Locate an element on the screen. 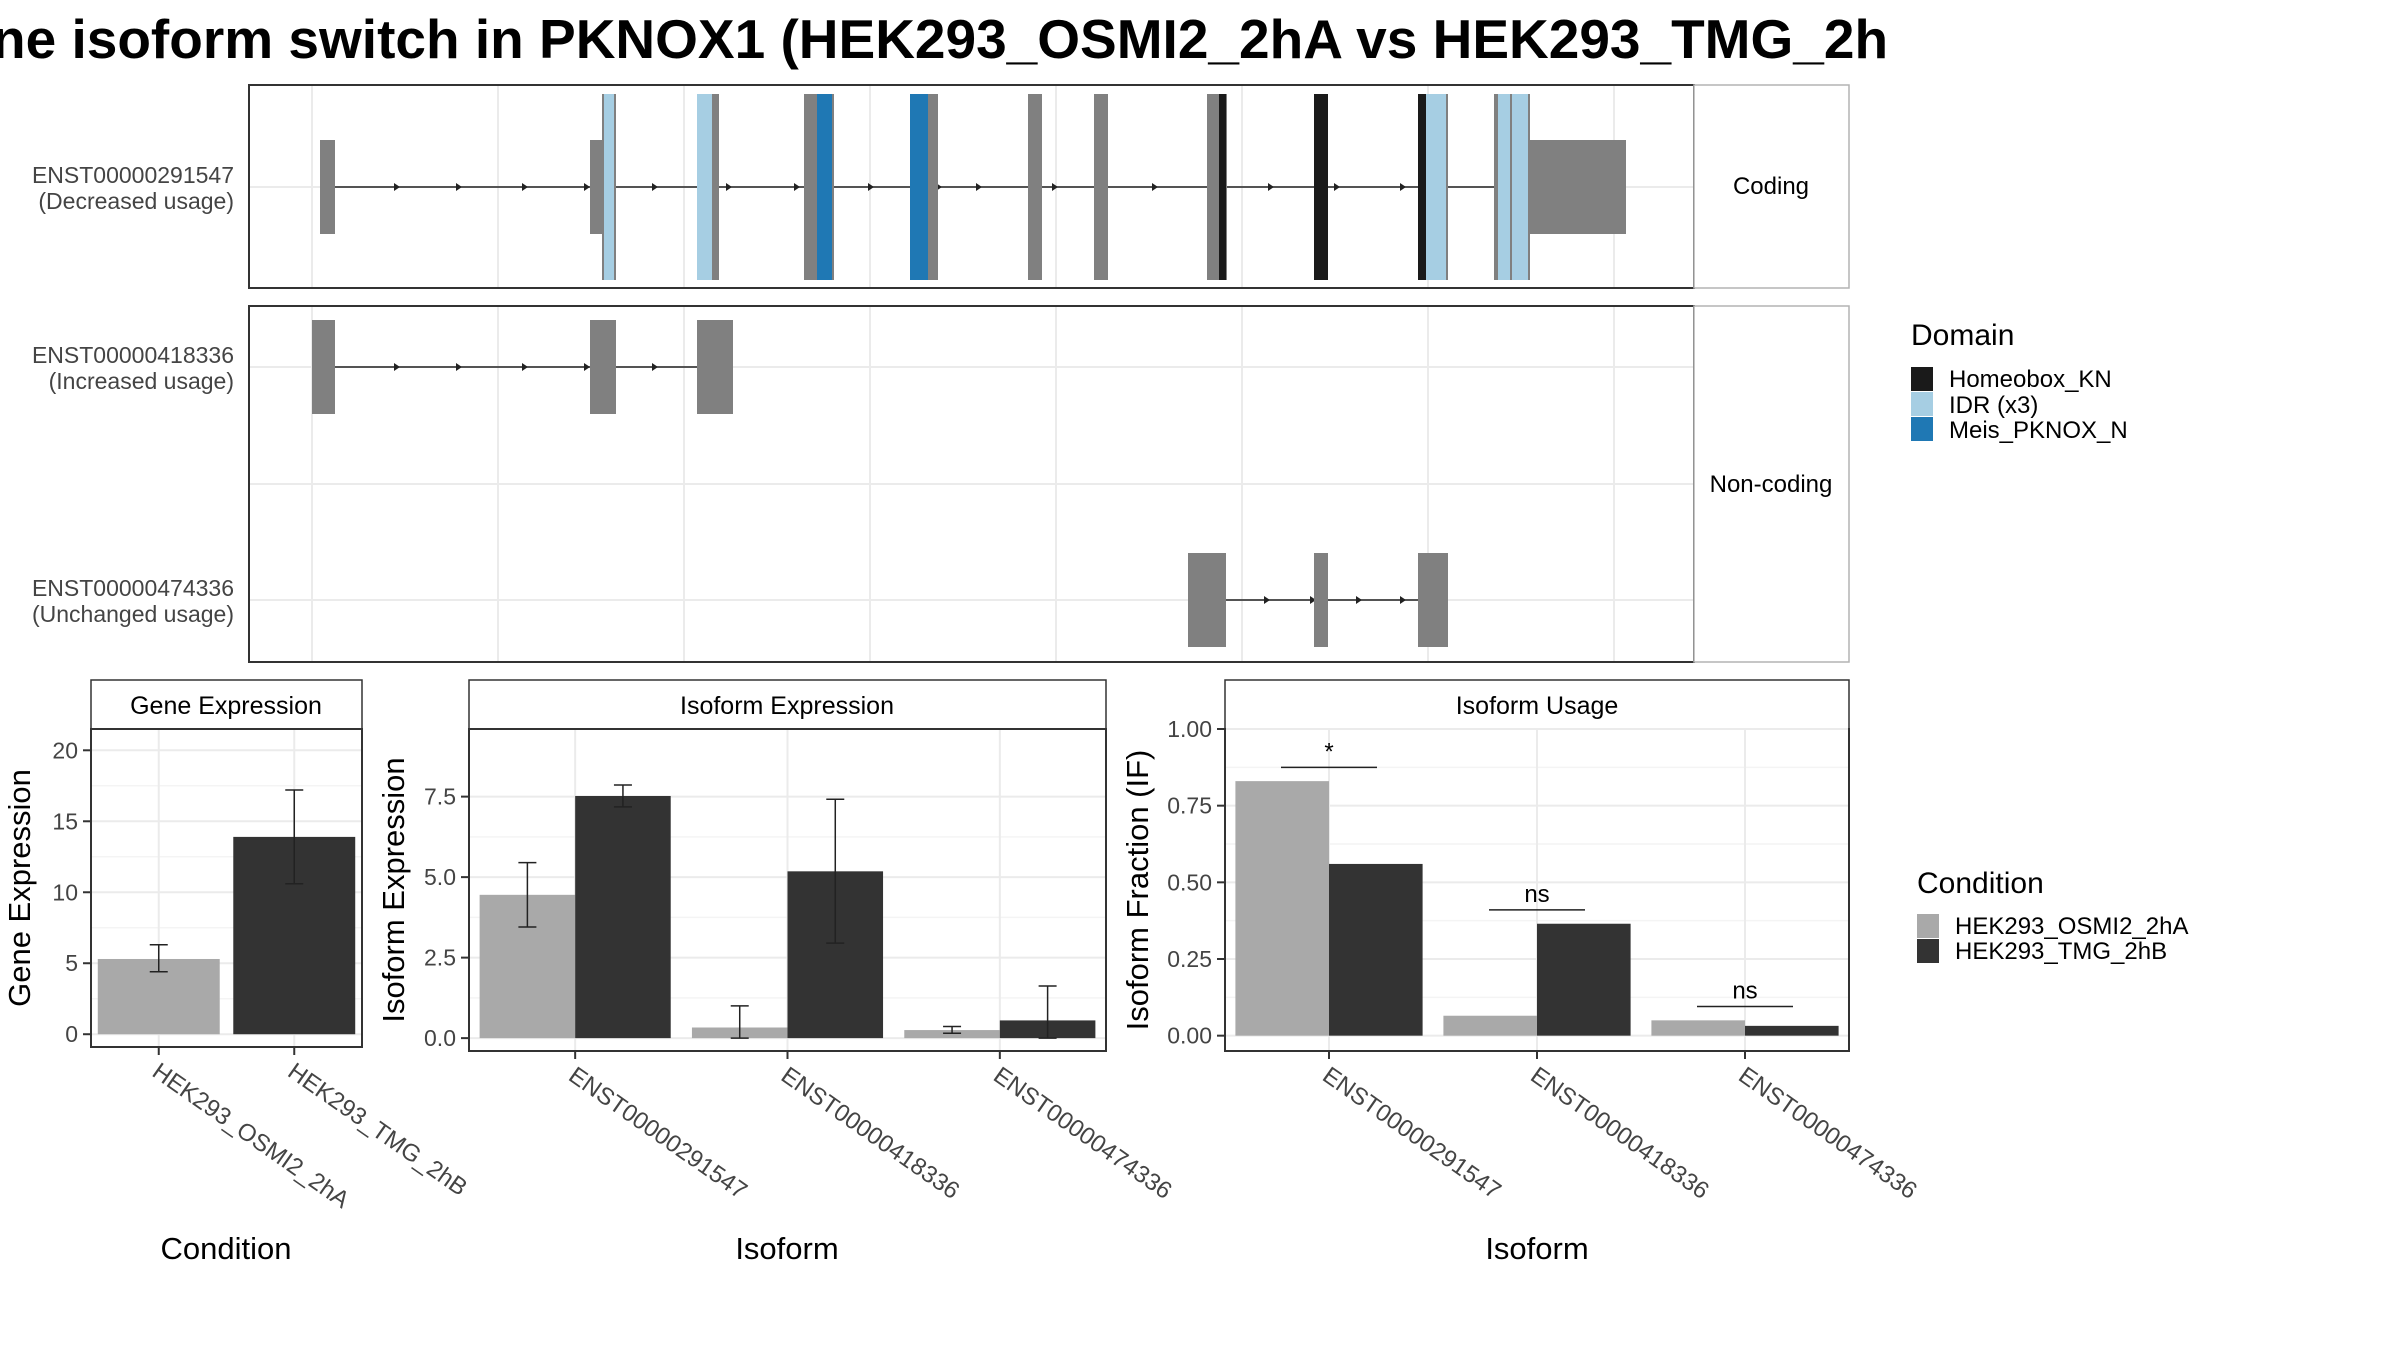 The height and width of the screenshot is (1350, 2400). gene-expression-y-axis: 0 5 10 15 20 is located at coordinates (71, 892).